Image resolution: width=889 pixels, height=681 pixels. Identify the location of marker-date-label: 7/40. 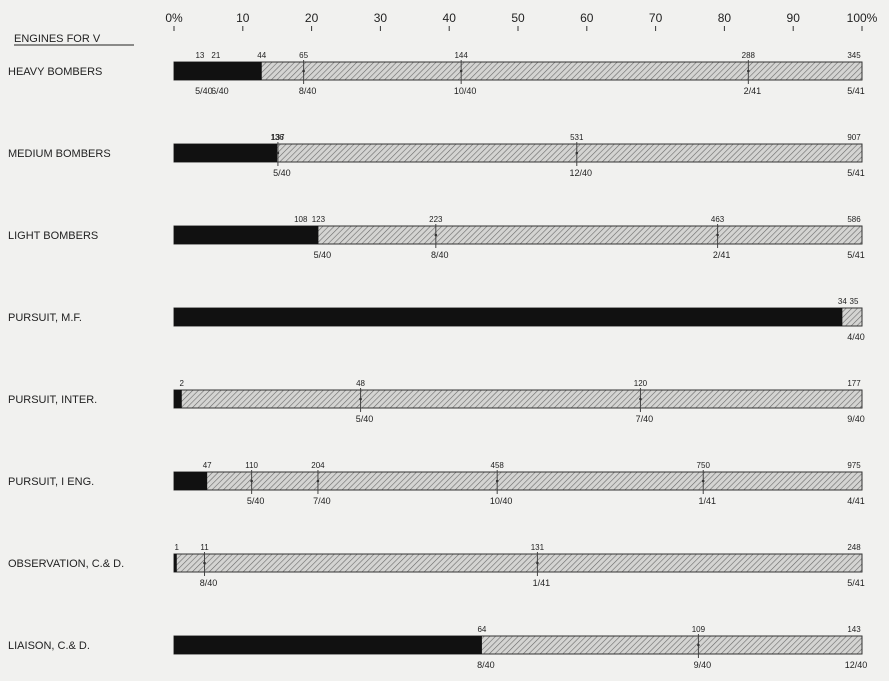
(322, 501).